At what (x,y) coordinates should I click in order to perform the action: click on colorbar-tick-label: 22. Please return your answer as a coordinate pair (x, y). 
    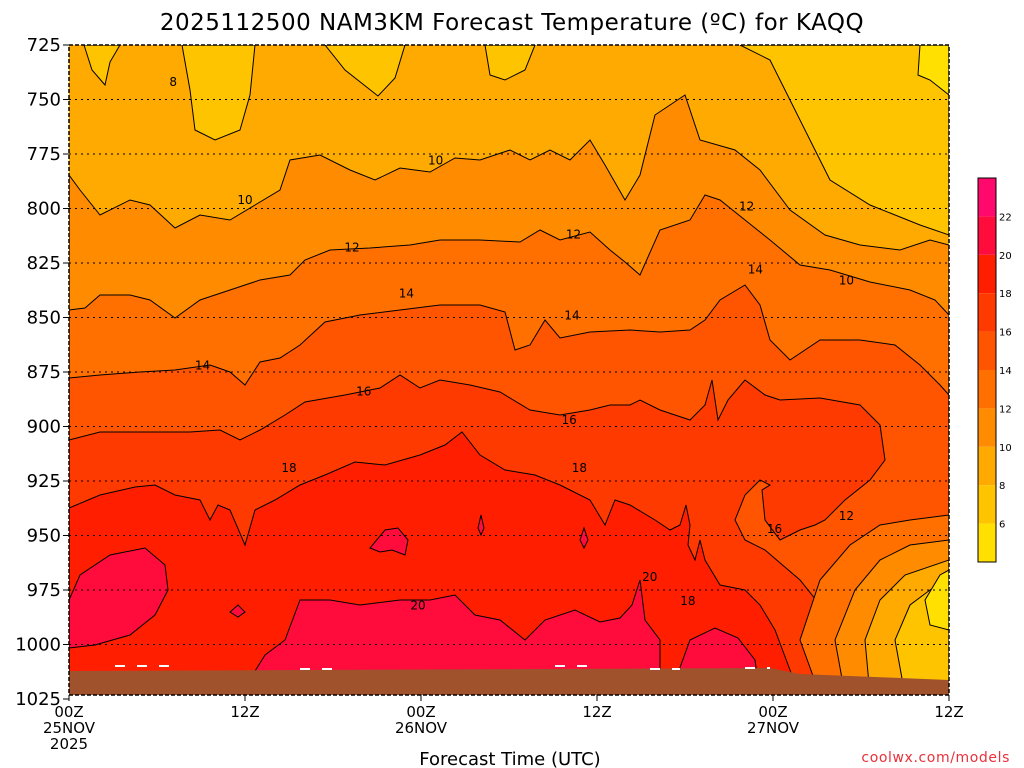
    Looking at the image, I should click on (1005, 217).